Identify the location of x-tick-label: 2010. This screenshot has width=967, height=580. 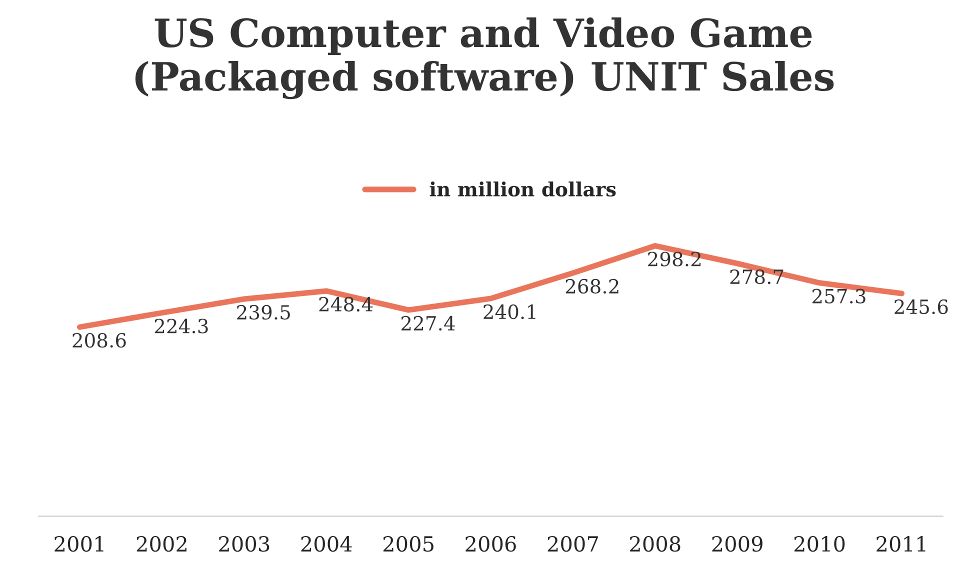
(819, 544).